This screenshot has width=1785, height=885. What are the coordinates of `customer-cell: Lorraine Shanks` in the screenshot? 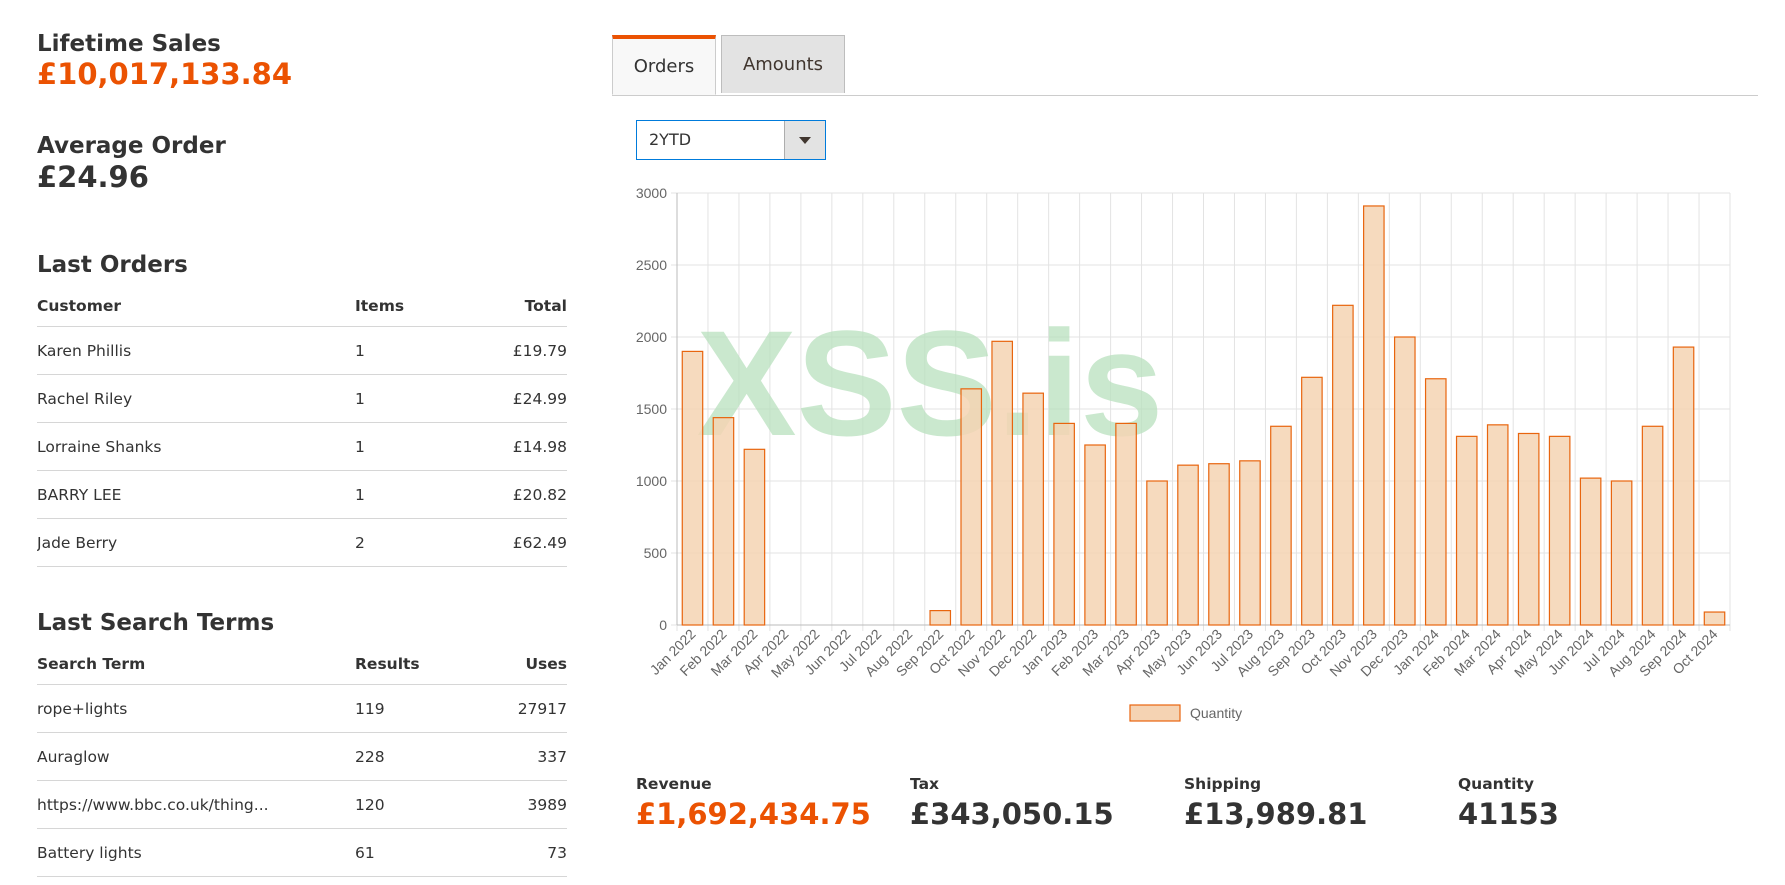 It's located at (196, 446).